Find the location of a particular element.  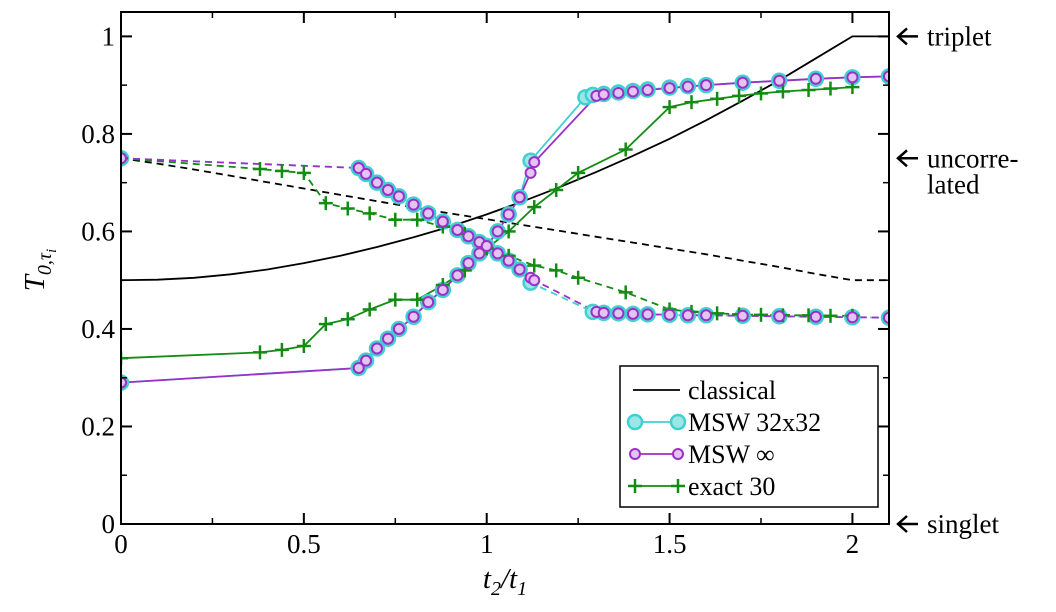

legend-label-msw-inf: MSW ∞ is located at coordinates (731, 454).